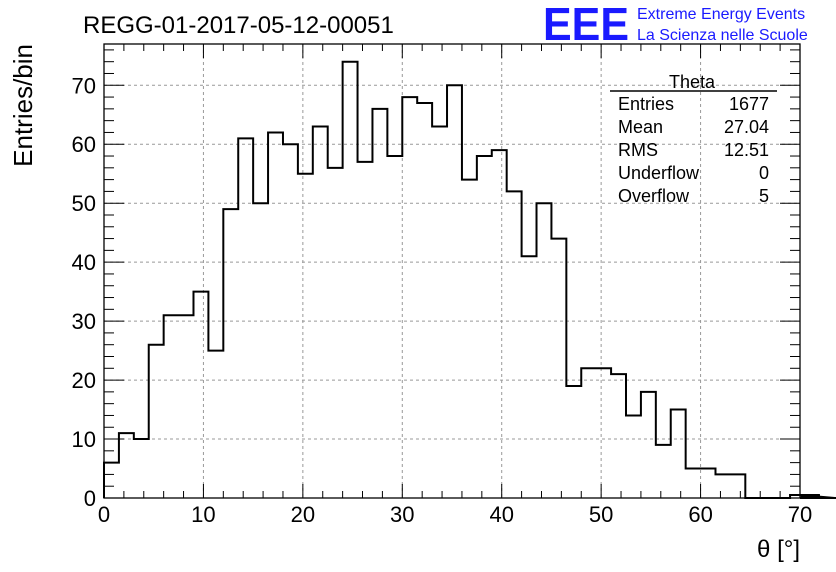 This screenshot has width=836, height=572. What do you see at coordinates (746, 127) in the screenshot?
I see `stats-value-mean: 27.04` at bounding box center [746, 127].